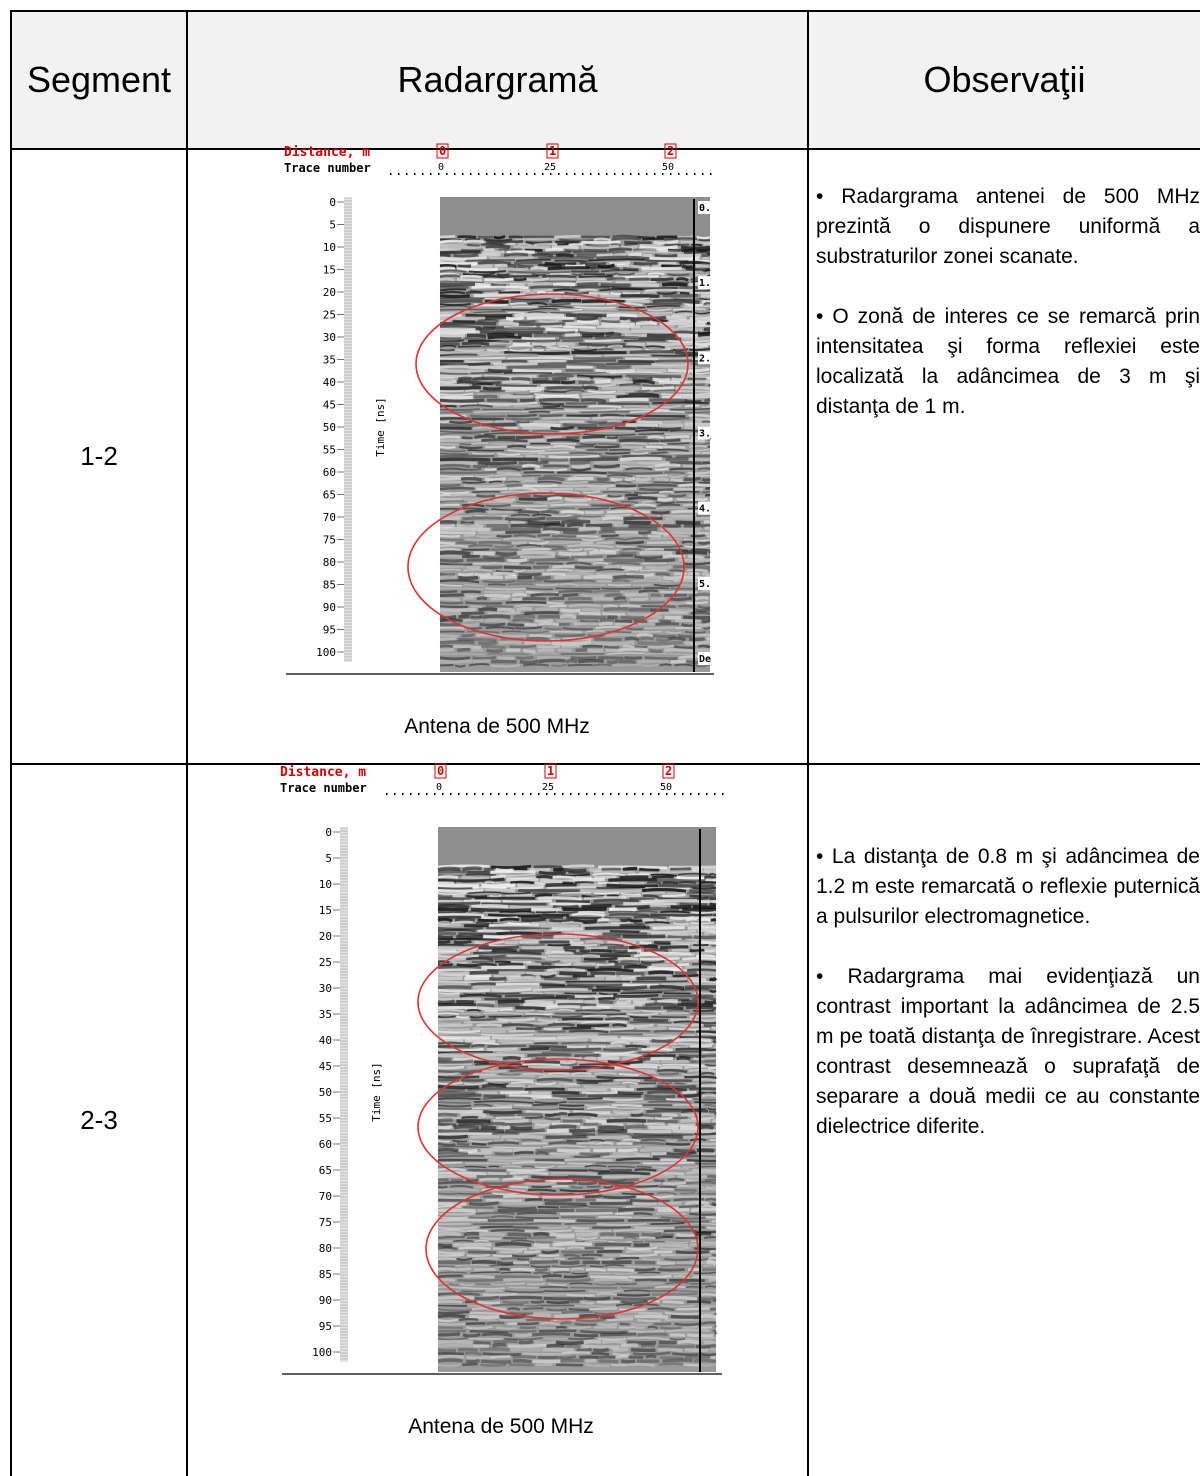  Describe the element at coordinates (325, 1040) in the screenshot. I see `time-tick-label: 40` at that location.